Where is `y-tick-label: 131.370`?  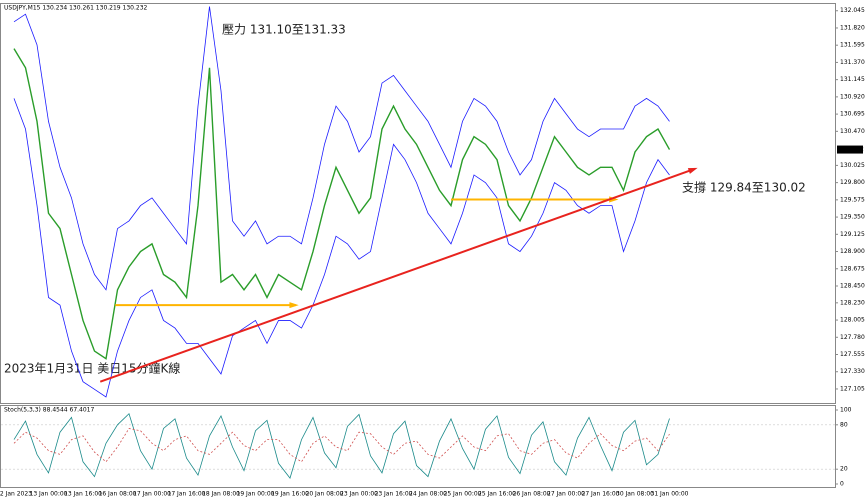
y-tick-label: 131.370 is located at coordinates (852, 62).